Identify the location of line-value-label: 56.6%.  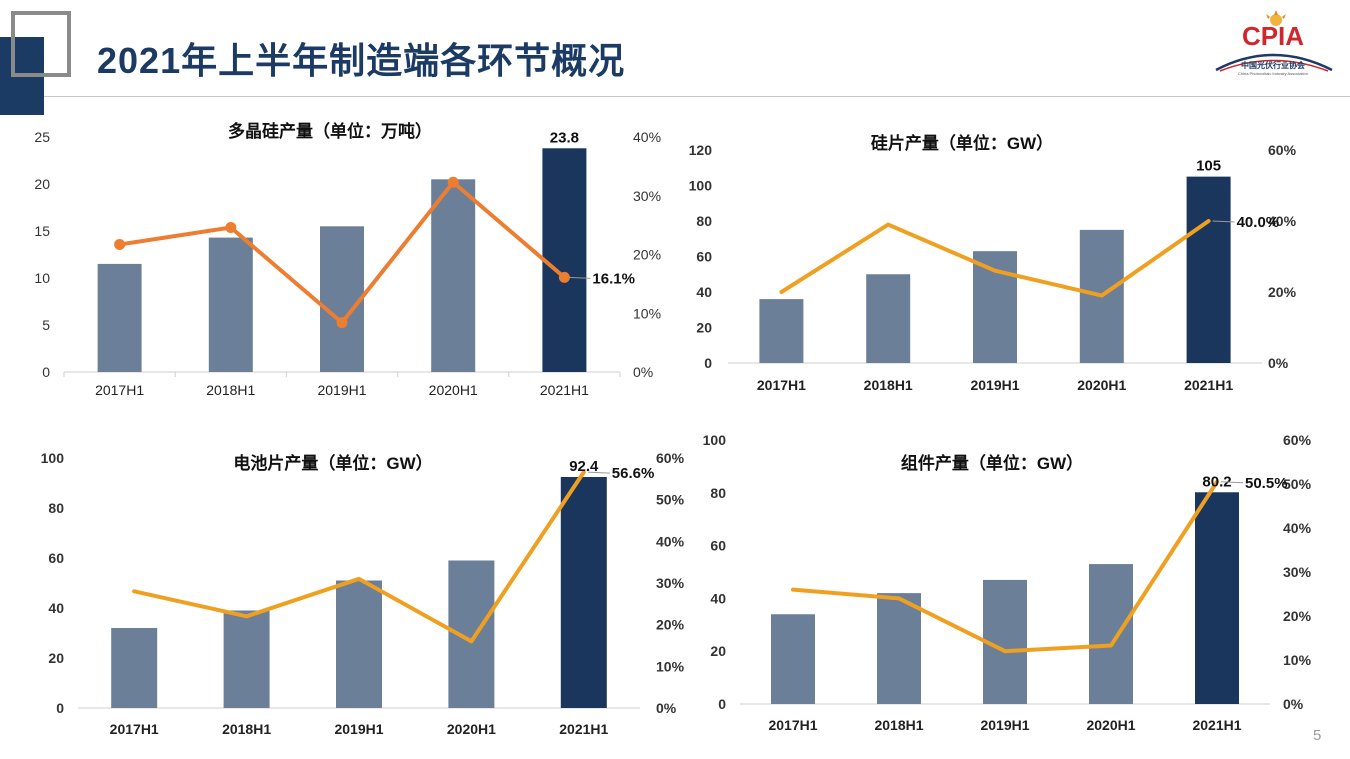
(633, 473).